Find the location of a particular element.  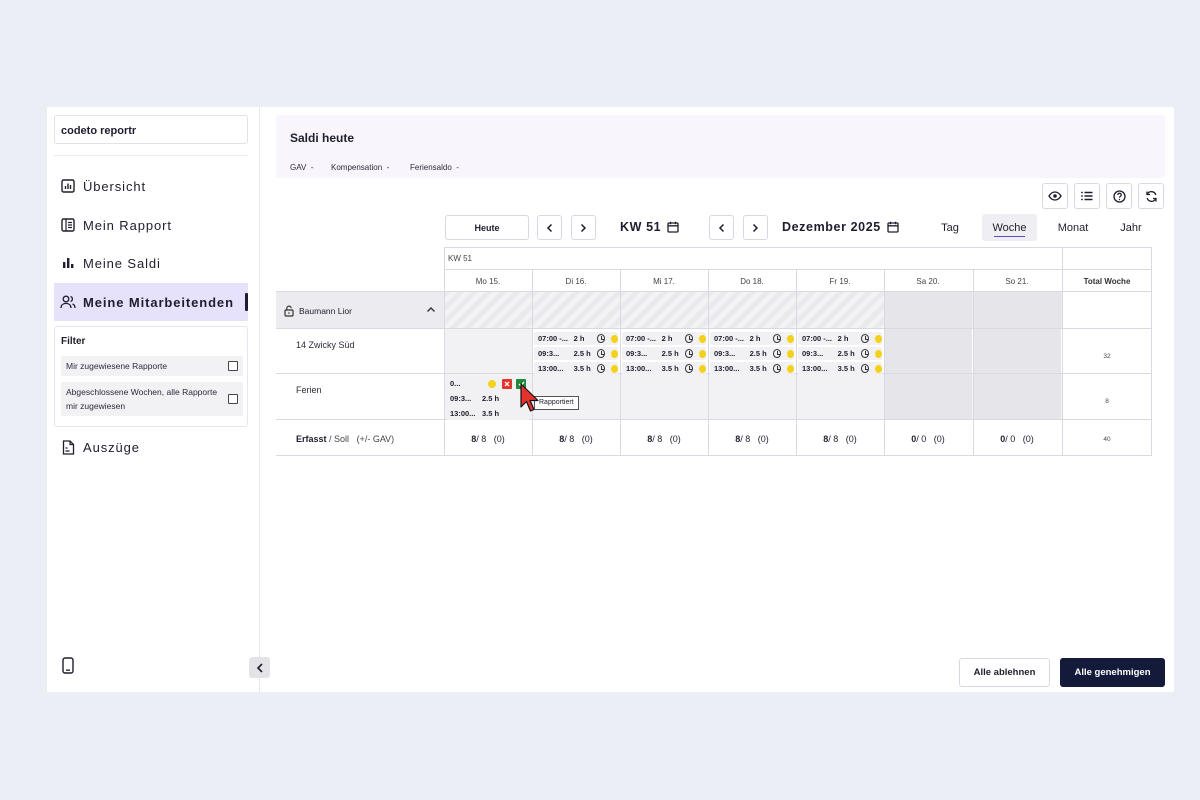

prev-week-button is located at coordinates (549, 227).